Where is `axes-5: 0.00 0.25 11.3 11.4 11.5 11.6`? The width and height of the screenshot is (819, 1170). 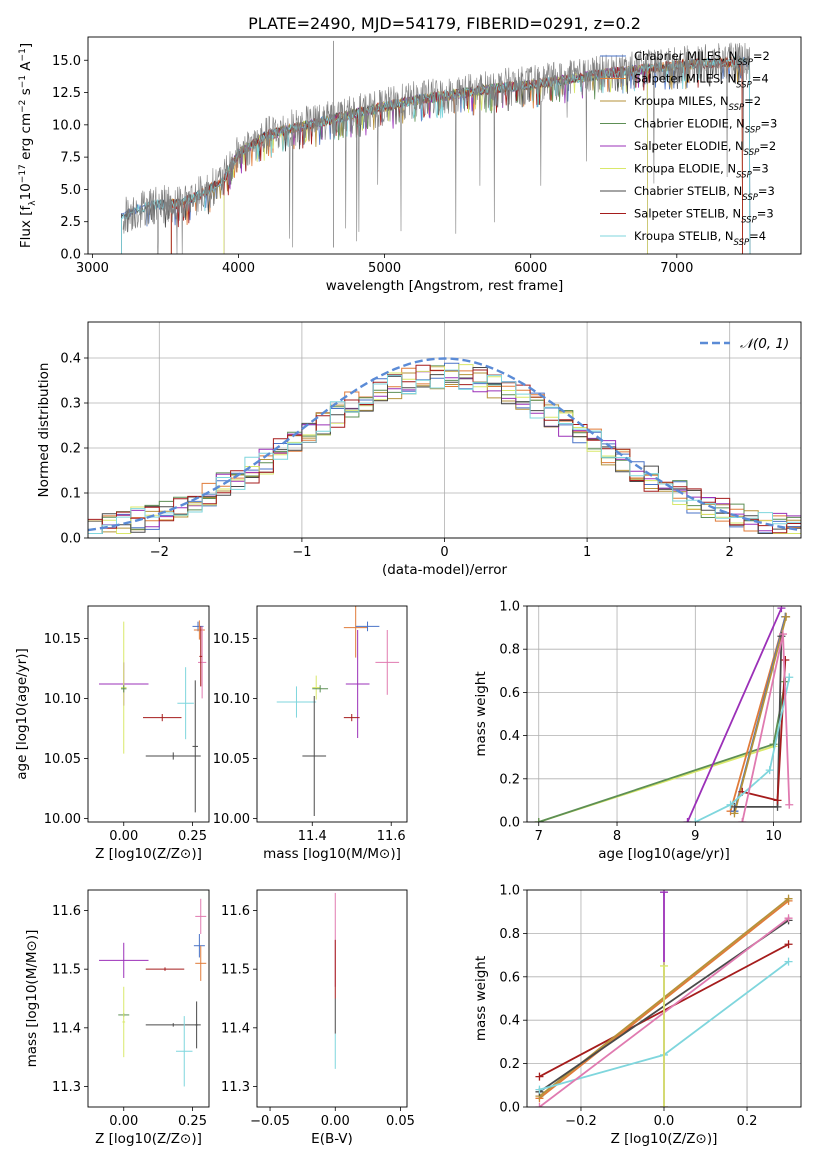
axes-5: 0.00 0.25 11.3 11.4 11.5 11.6 is located at coordinates (129, 1016).